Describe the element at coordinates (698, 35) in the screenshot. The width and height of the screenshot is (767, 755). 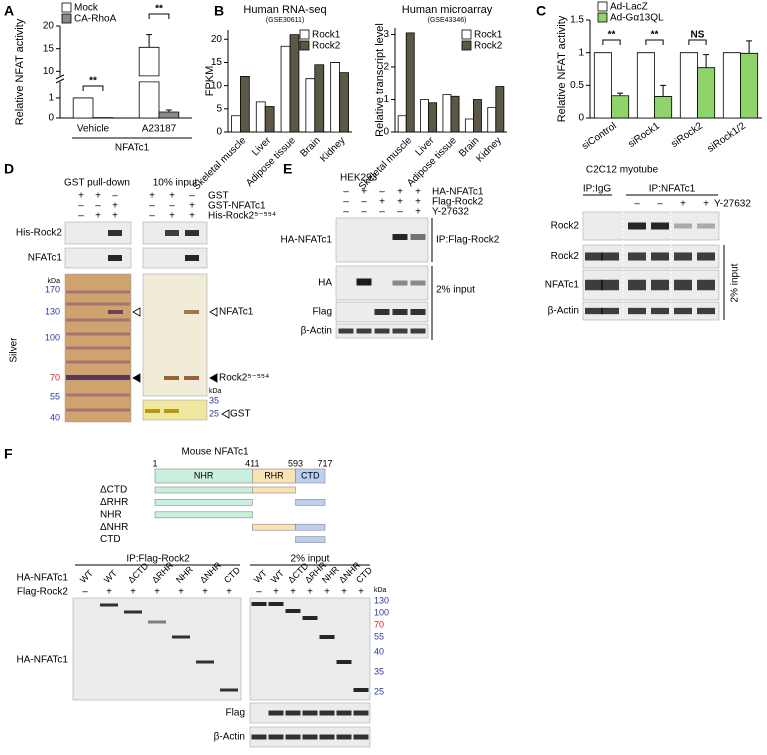
I see `annotation: NS` at that location.